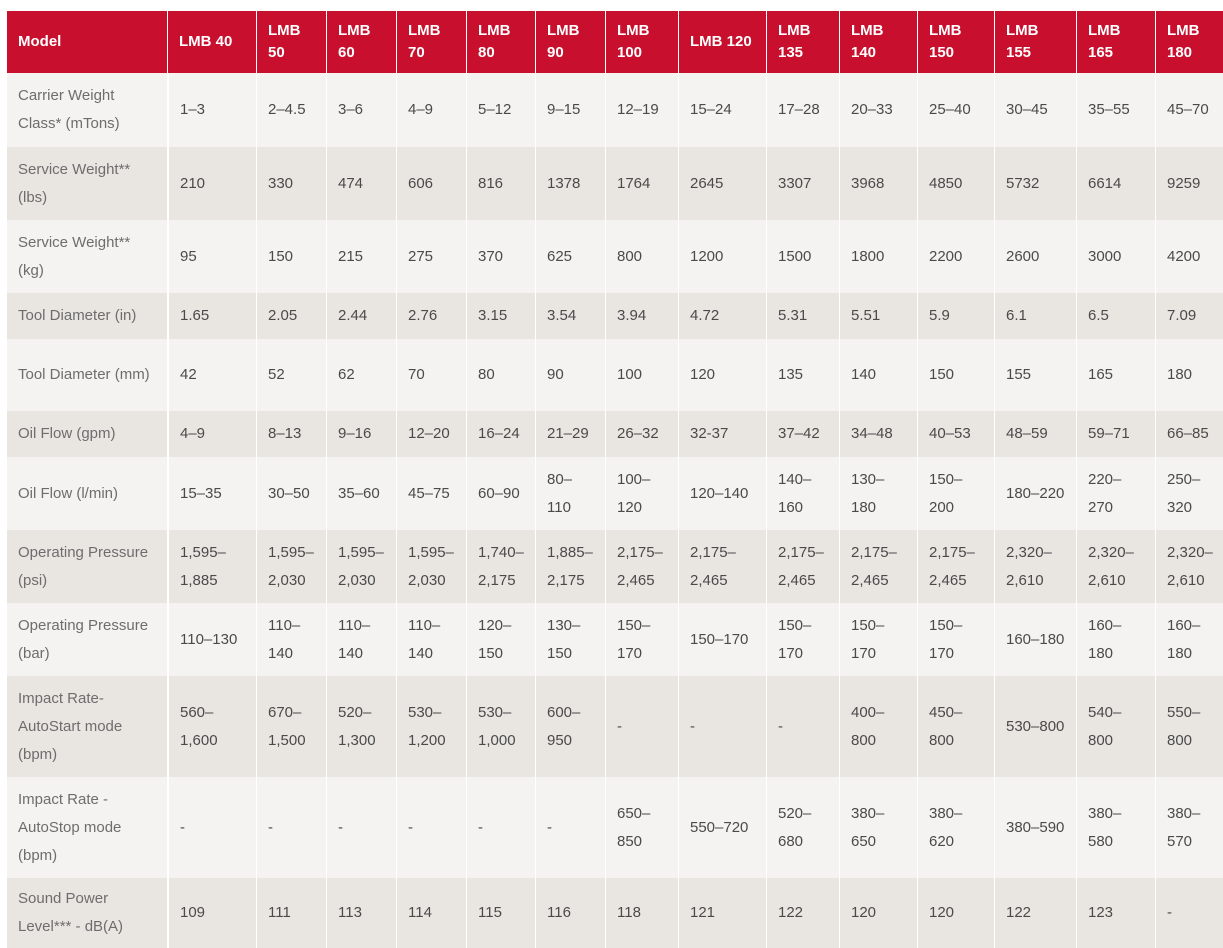 This screenshot has width=1223, height=948. What do you see at coordinates (1036, 375) in the screenshot?
I see `table-cell: 155` at bounding box center [1036, 375].